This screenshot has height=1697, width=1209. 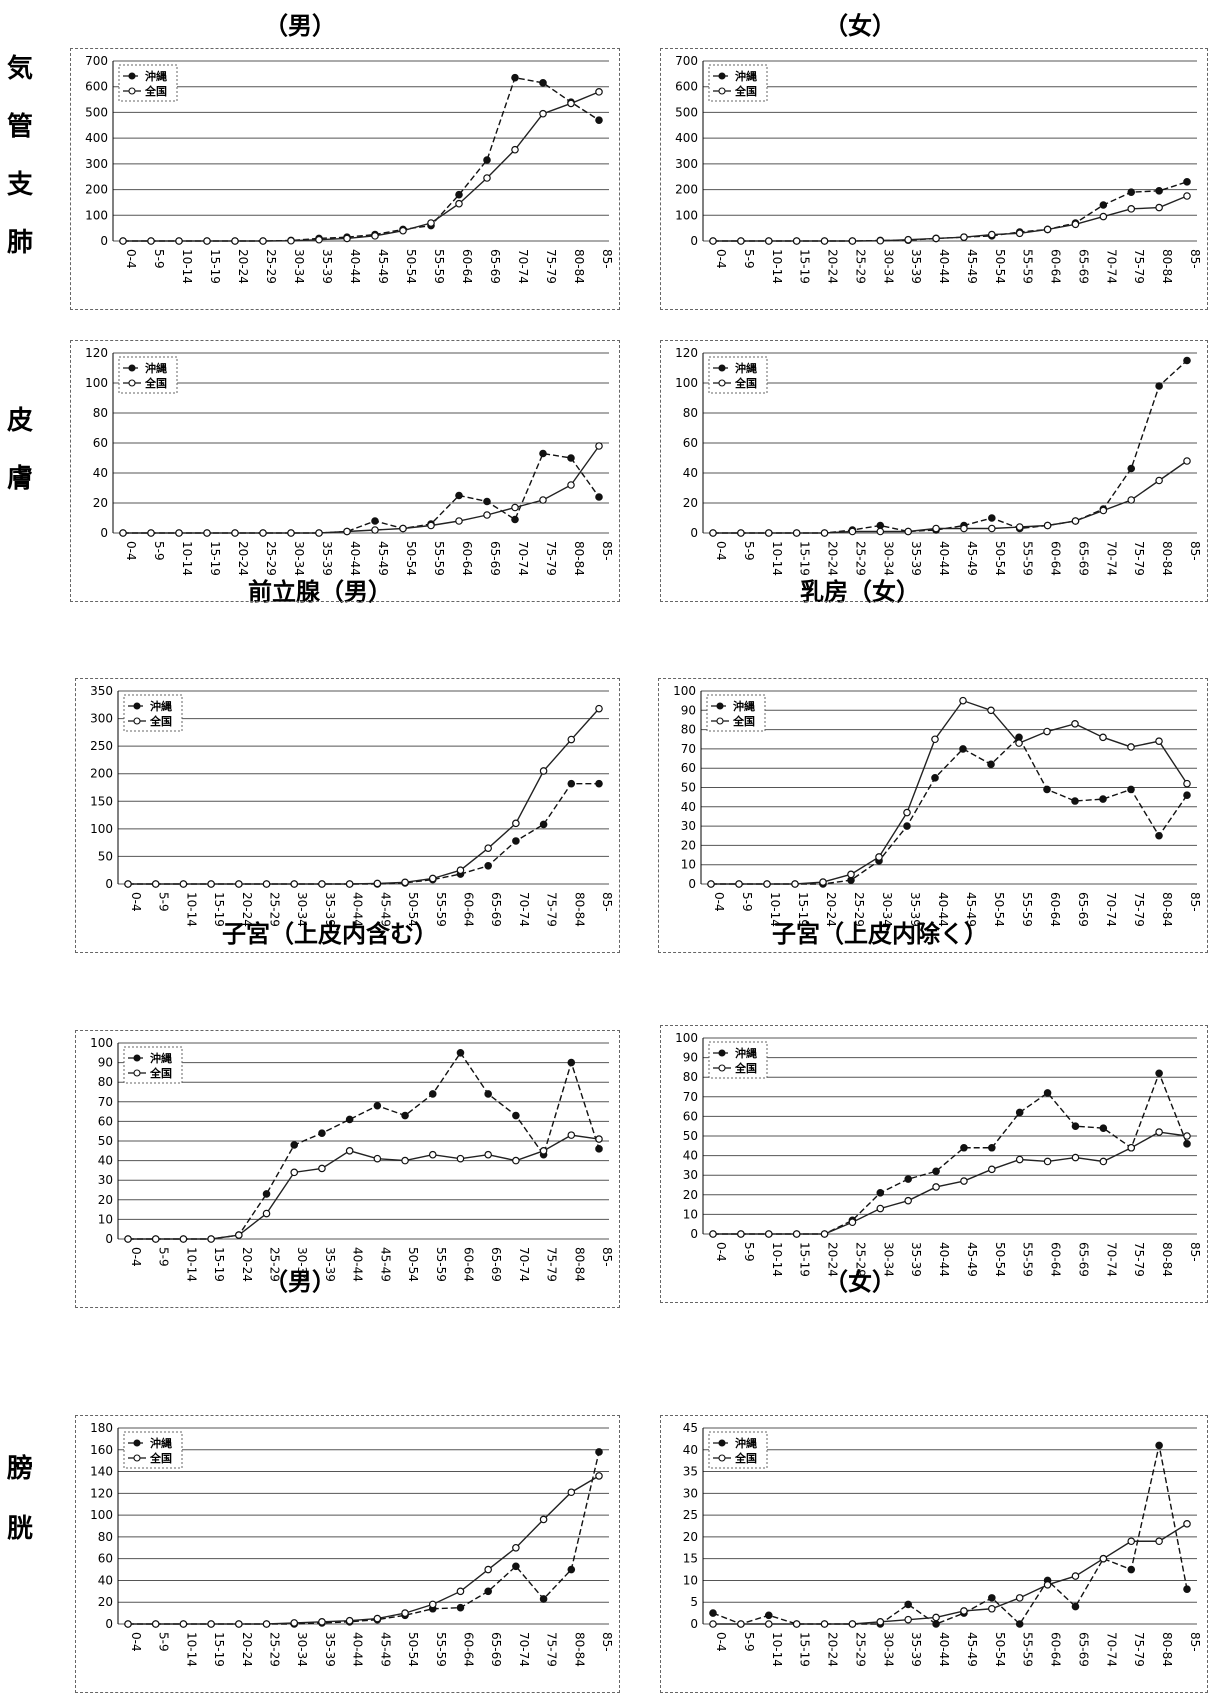 What do you see at coordinates (1167, 1259) in the screenshot?
I see `x-tick-label: 80-84` at bounding box center [1167, 1259].